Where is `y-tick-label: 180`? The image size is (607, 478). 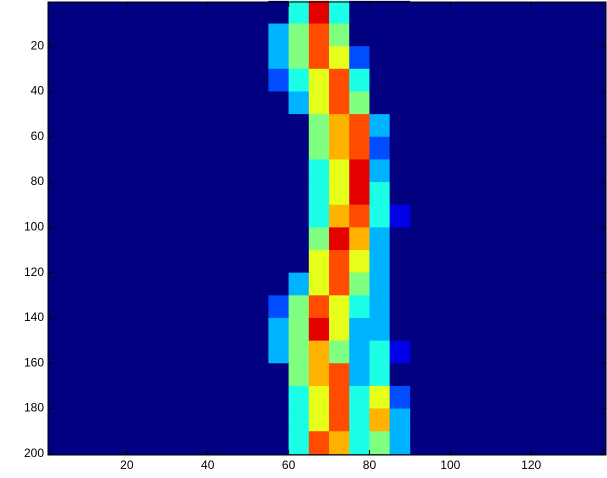 y-tick-label: 180 is located at coordinates (34, 408).